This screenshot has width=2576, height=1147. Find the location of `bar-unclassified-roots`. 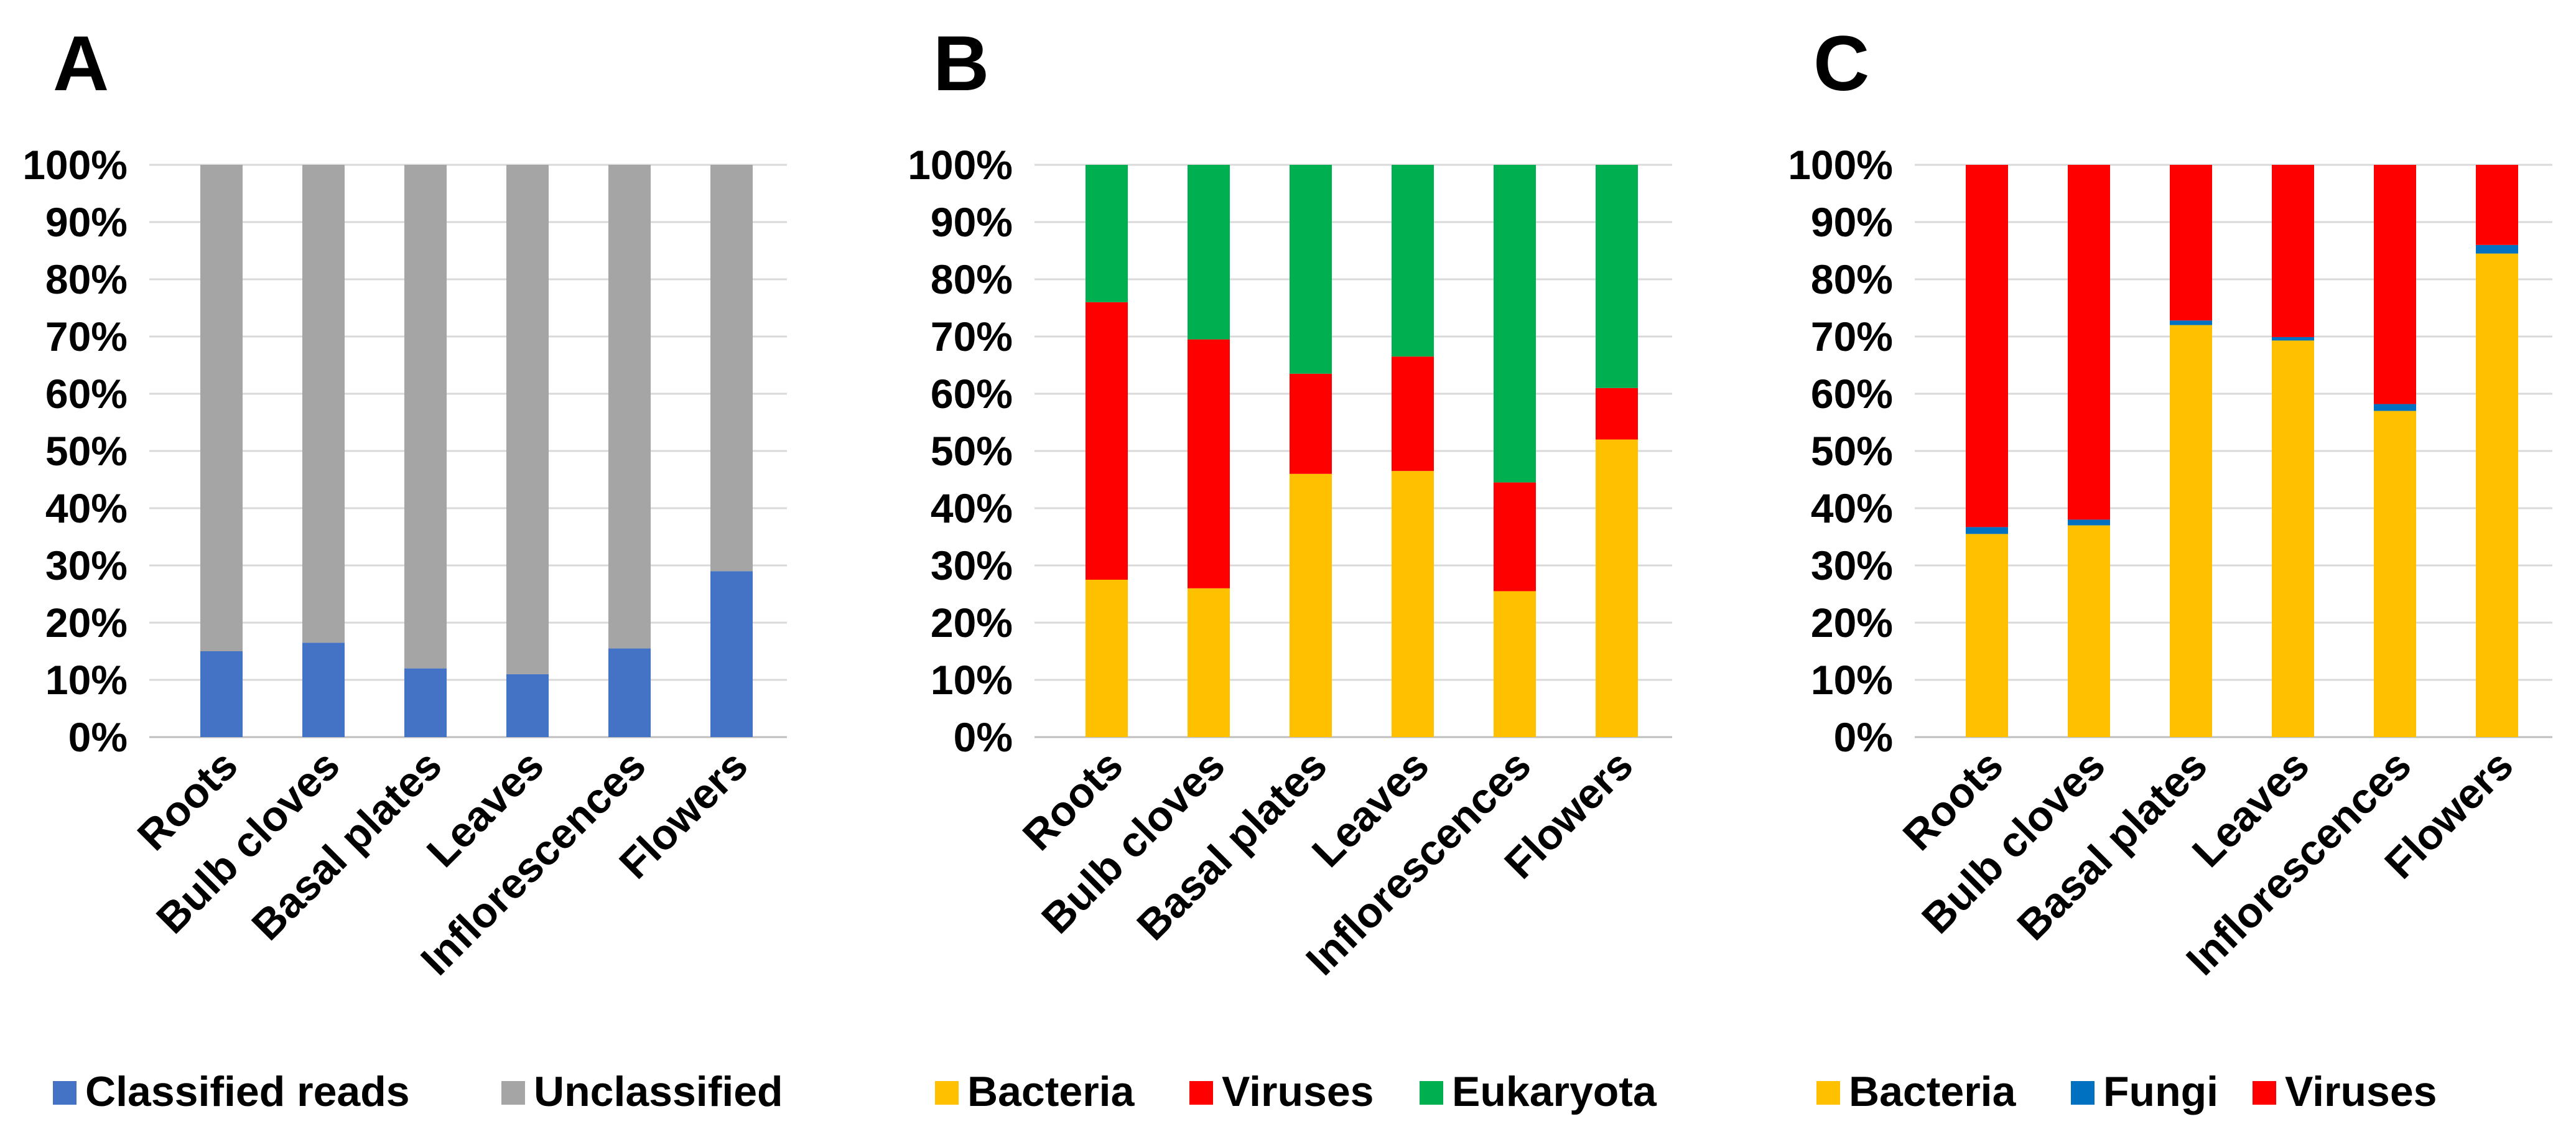

bar-unclassified-roots is located at coordinates (221, 408).